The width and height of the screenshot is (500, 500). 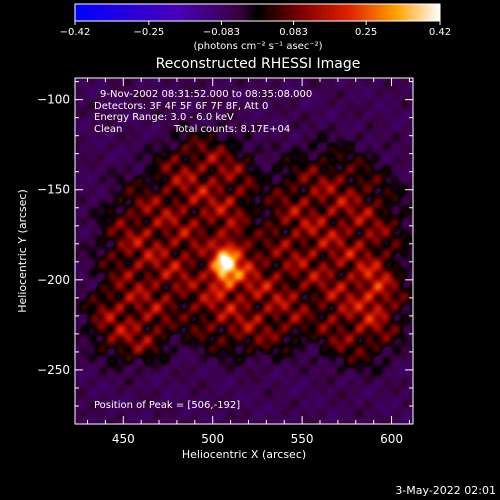 I want to click on annotation-detectors: Detectors: 3F 4F 5F 6F 7F 8F, Att 0, so click(x=181, y=106).